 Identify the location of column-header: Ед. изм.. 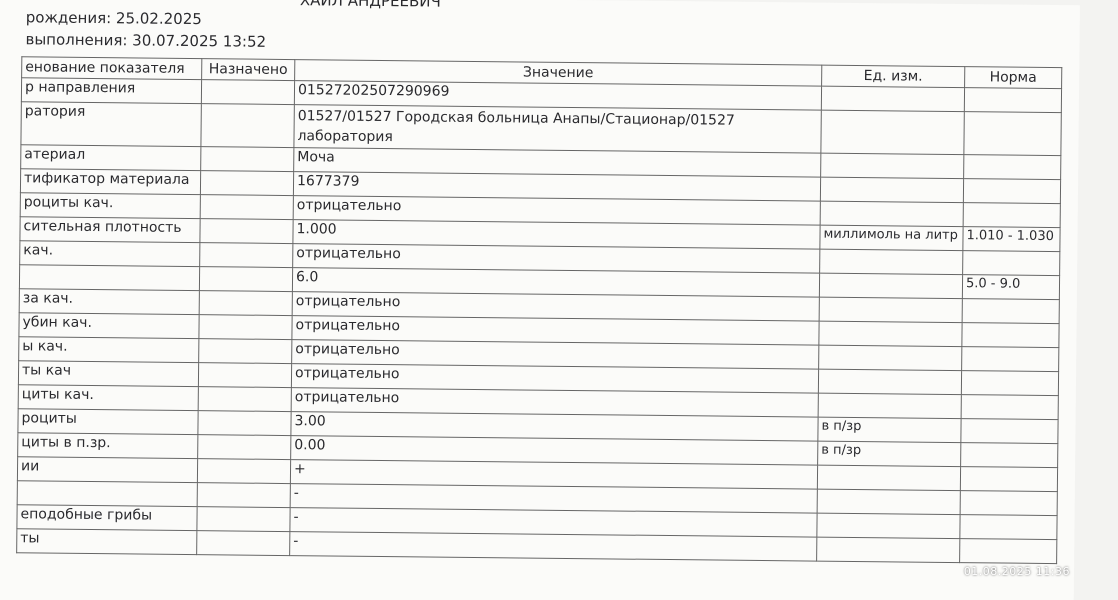
(893, 76).